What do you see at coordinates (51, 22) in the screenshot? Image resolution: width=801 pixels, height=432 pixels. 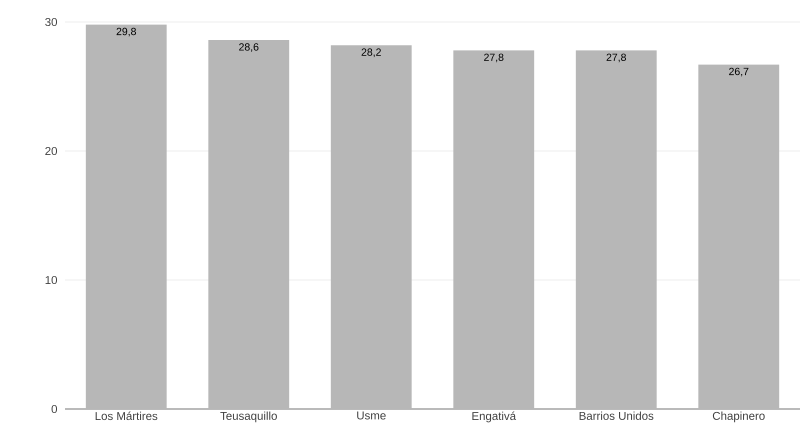 I see `y-tick-label: 30` at bounding box center [51, 22].